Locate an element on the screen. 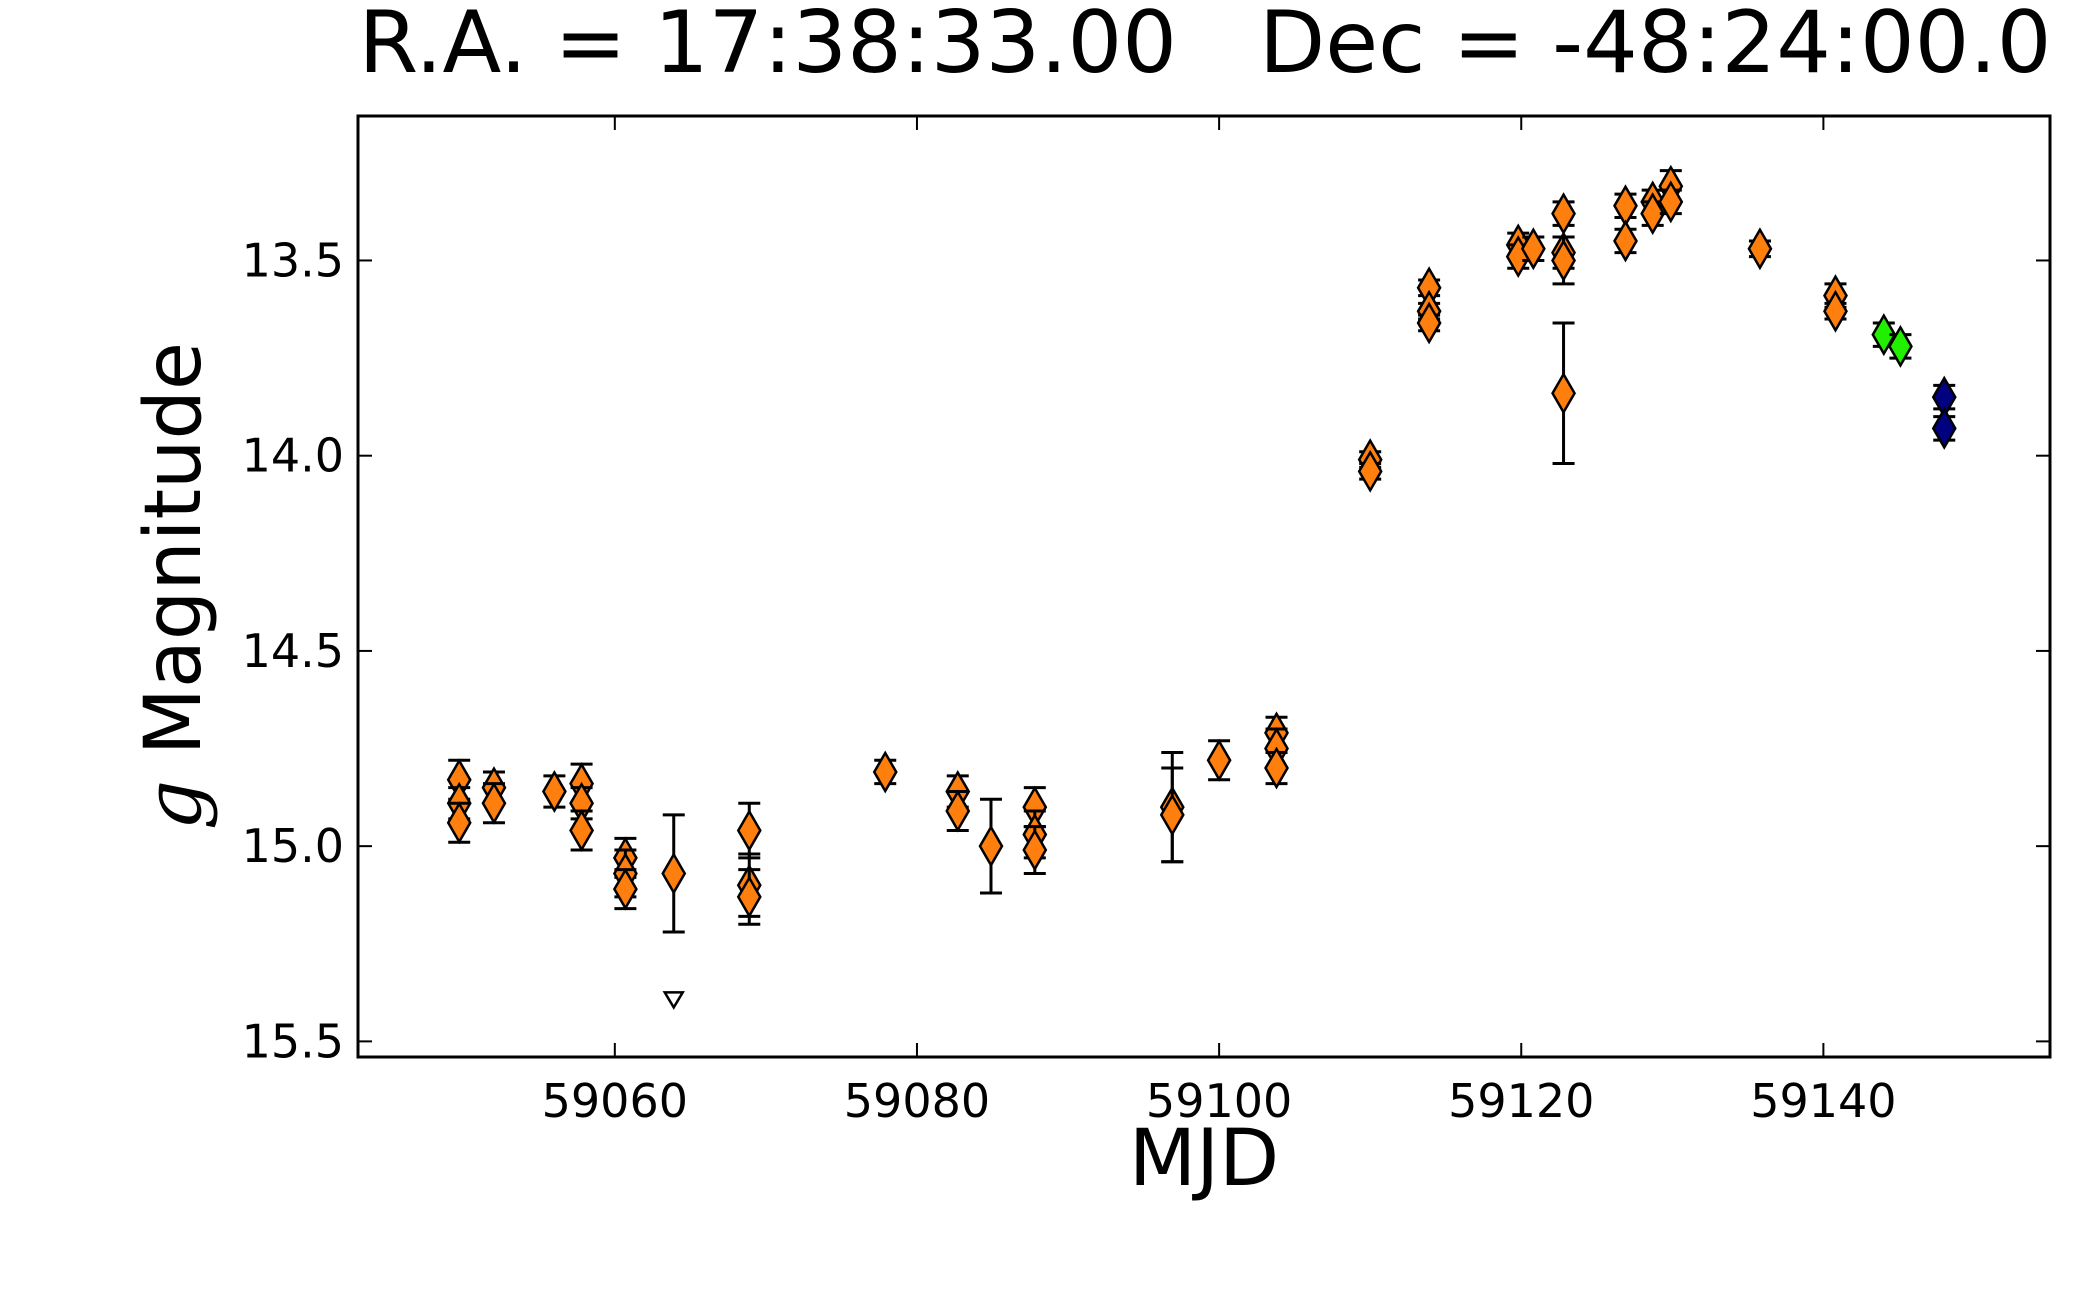 Image resolution: width=2100 pixels, height=1301 pixels. x-tick-label: 59080 is located at coordinates (917, 1101).